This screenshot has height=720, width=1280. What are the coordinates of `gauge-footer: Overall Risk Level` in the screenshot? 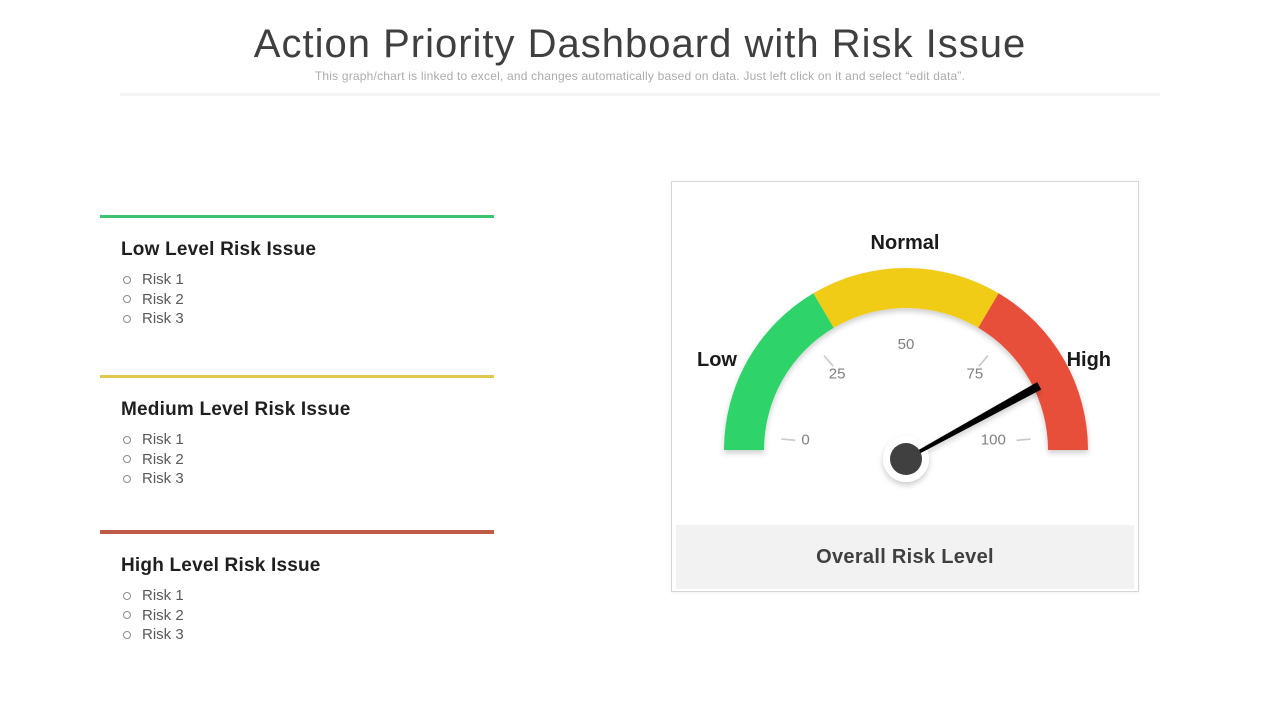 It's located at (905, 557).